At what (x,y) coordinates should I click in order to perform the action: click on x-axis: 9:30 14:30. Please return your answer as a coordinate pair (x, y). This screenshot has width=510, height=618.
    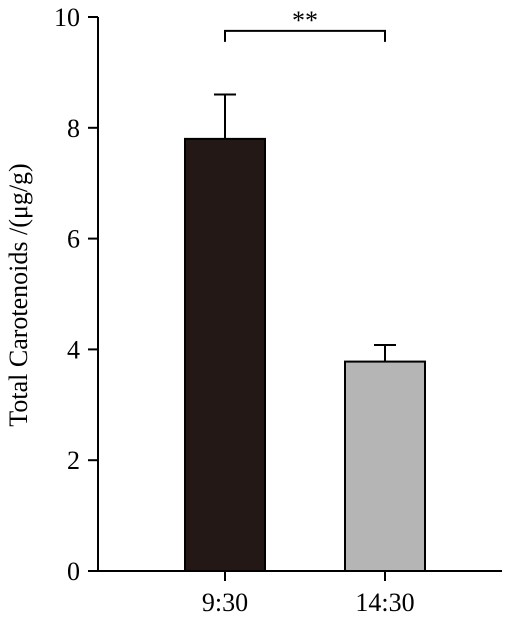
    Looking at the image, I should click on (300, 593).